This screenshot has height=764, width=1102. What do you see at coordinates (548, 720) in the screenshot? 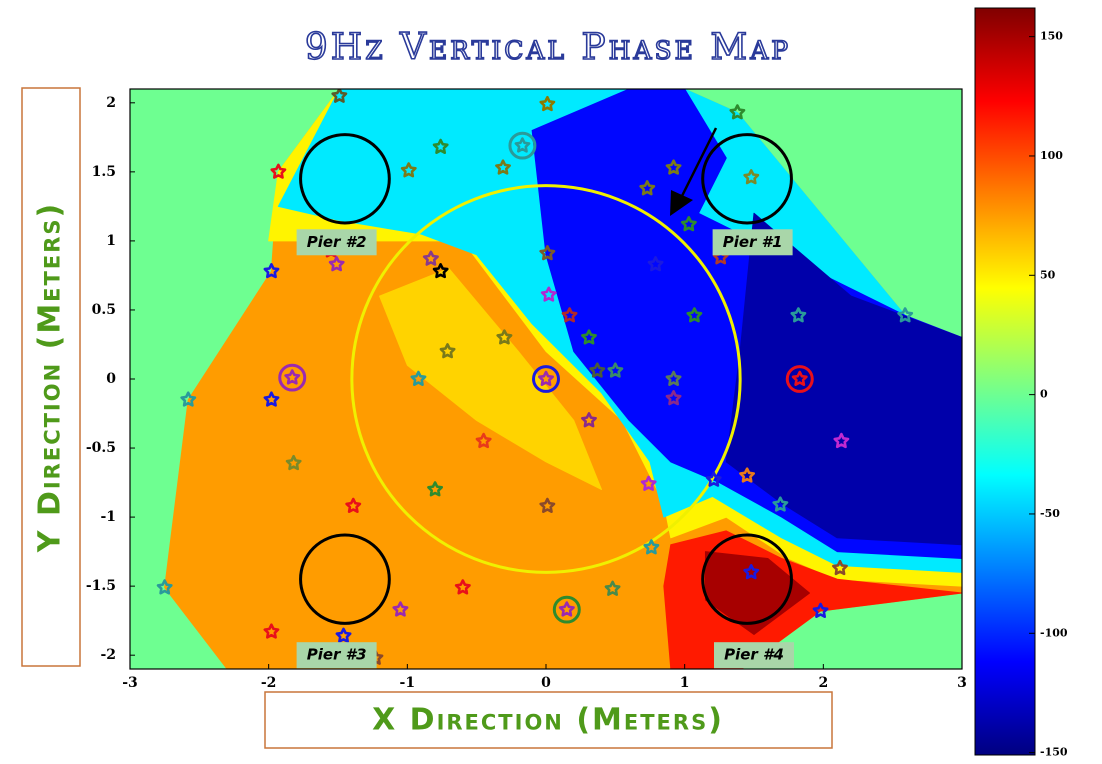
I see `x-label-box` at bounding box center [548, 720].